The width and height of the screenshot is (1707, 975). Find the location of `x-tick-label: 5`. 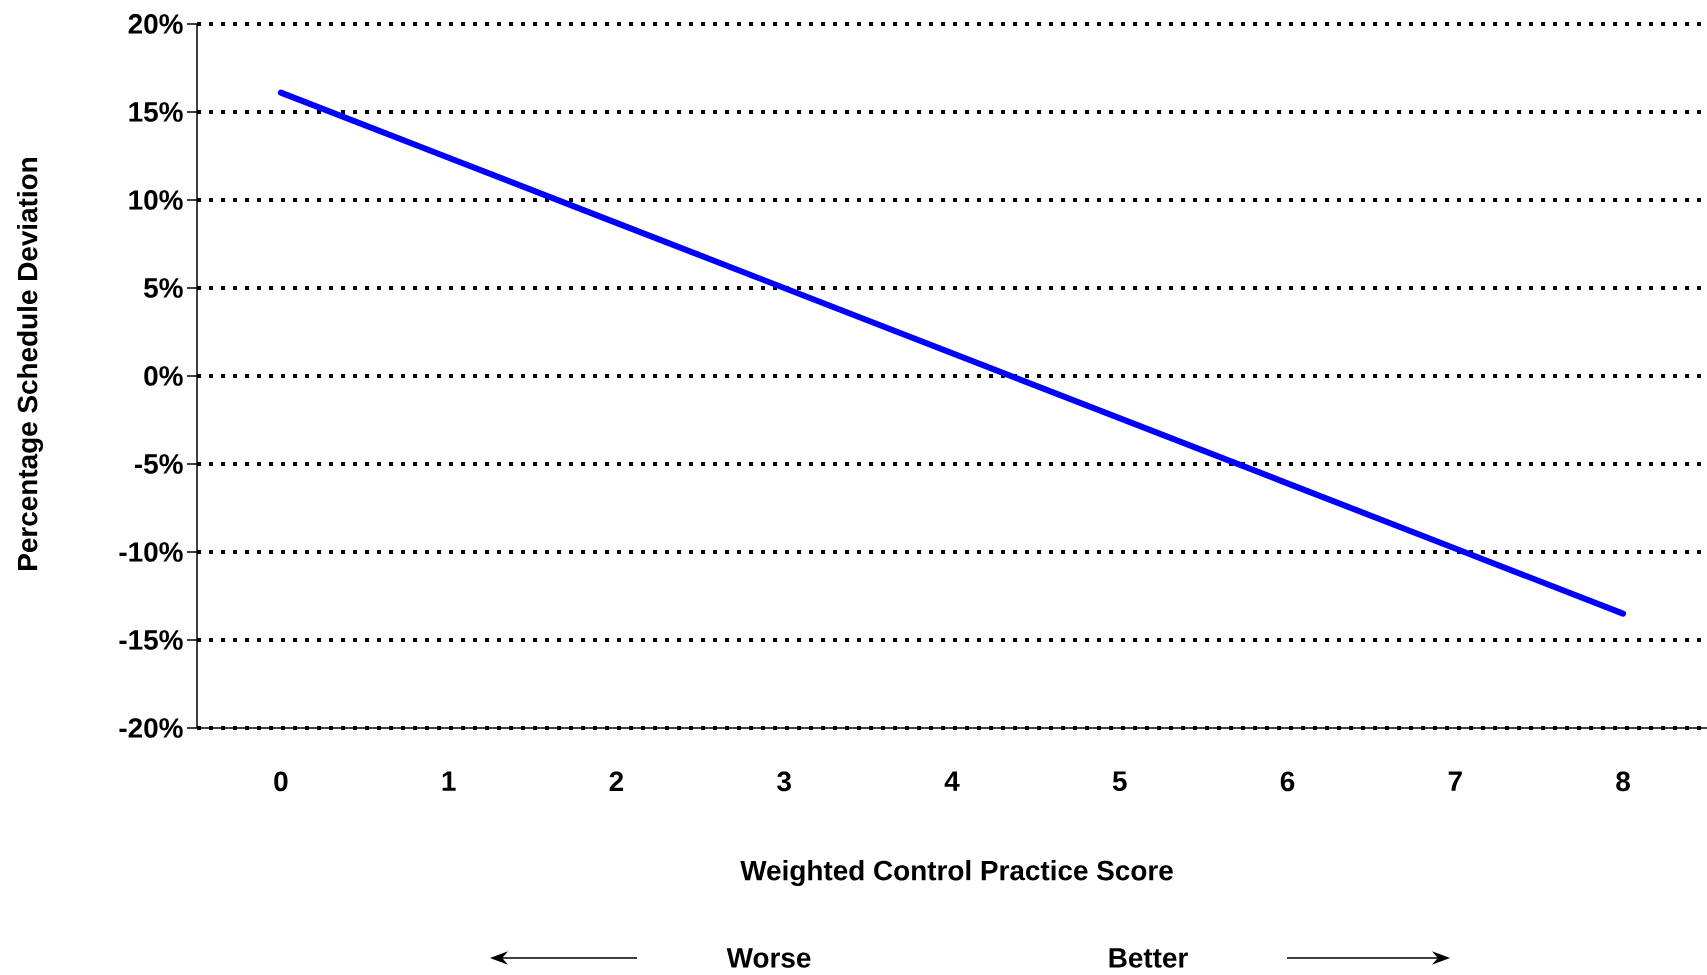

x-tick-label: 5 is located at coordinates (1119, 781).